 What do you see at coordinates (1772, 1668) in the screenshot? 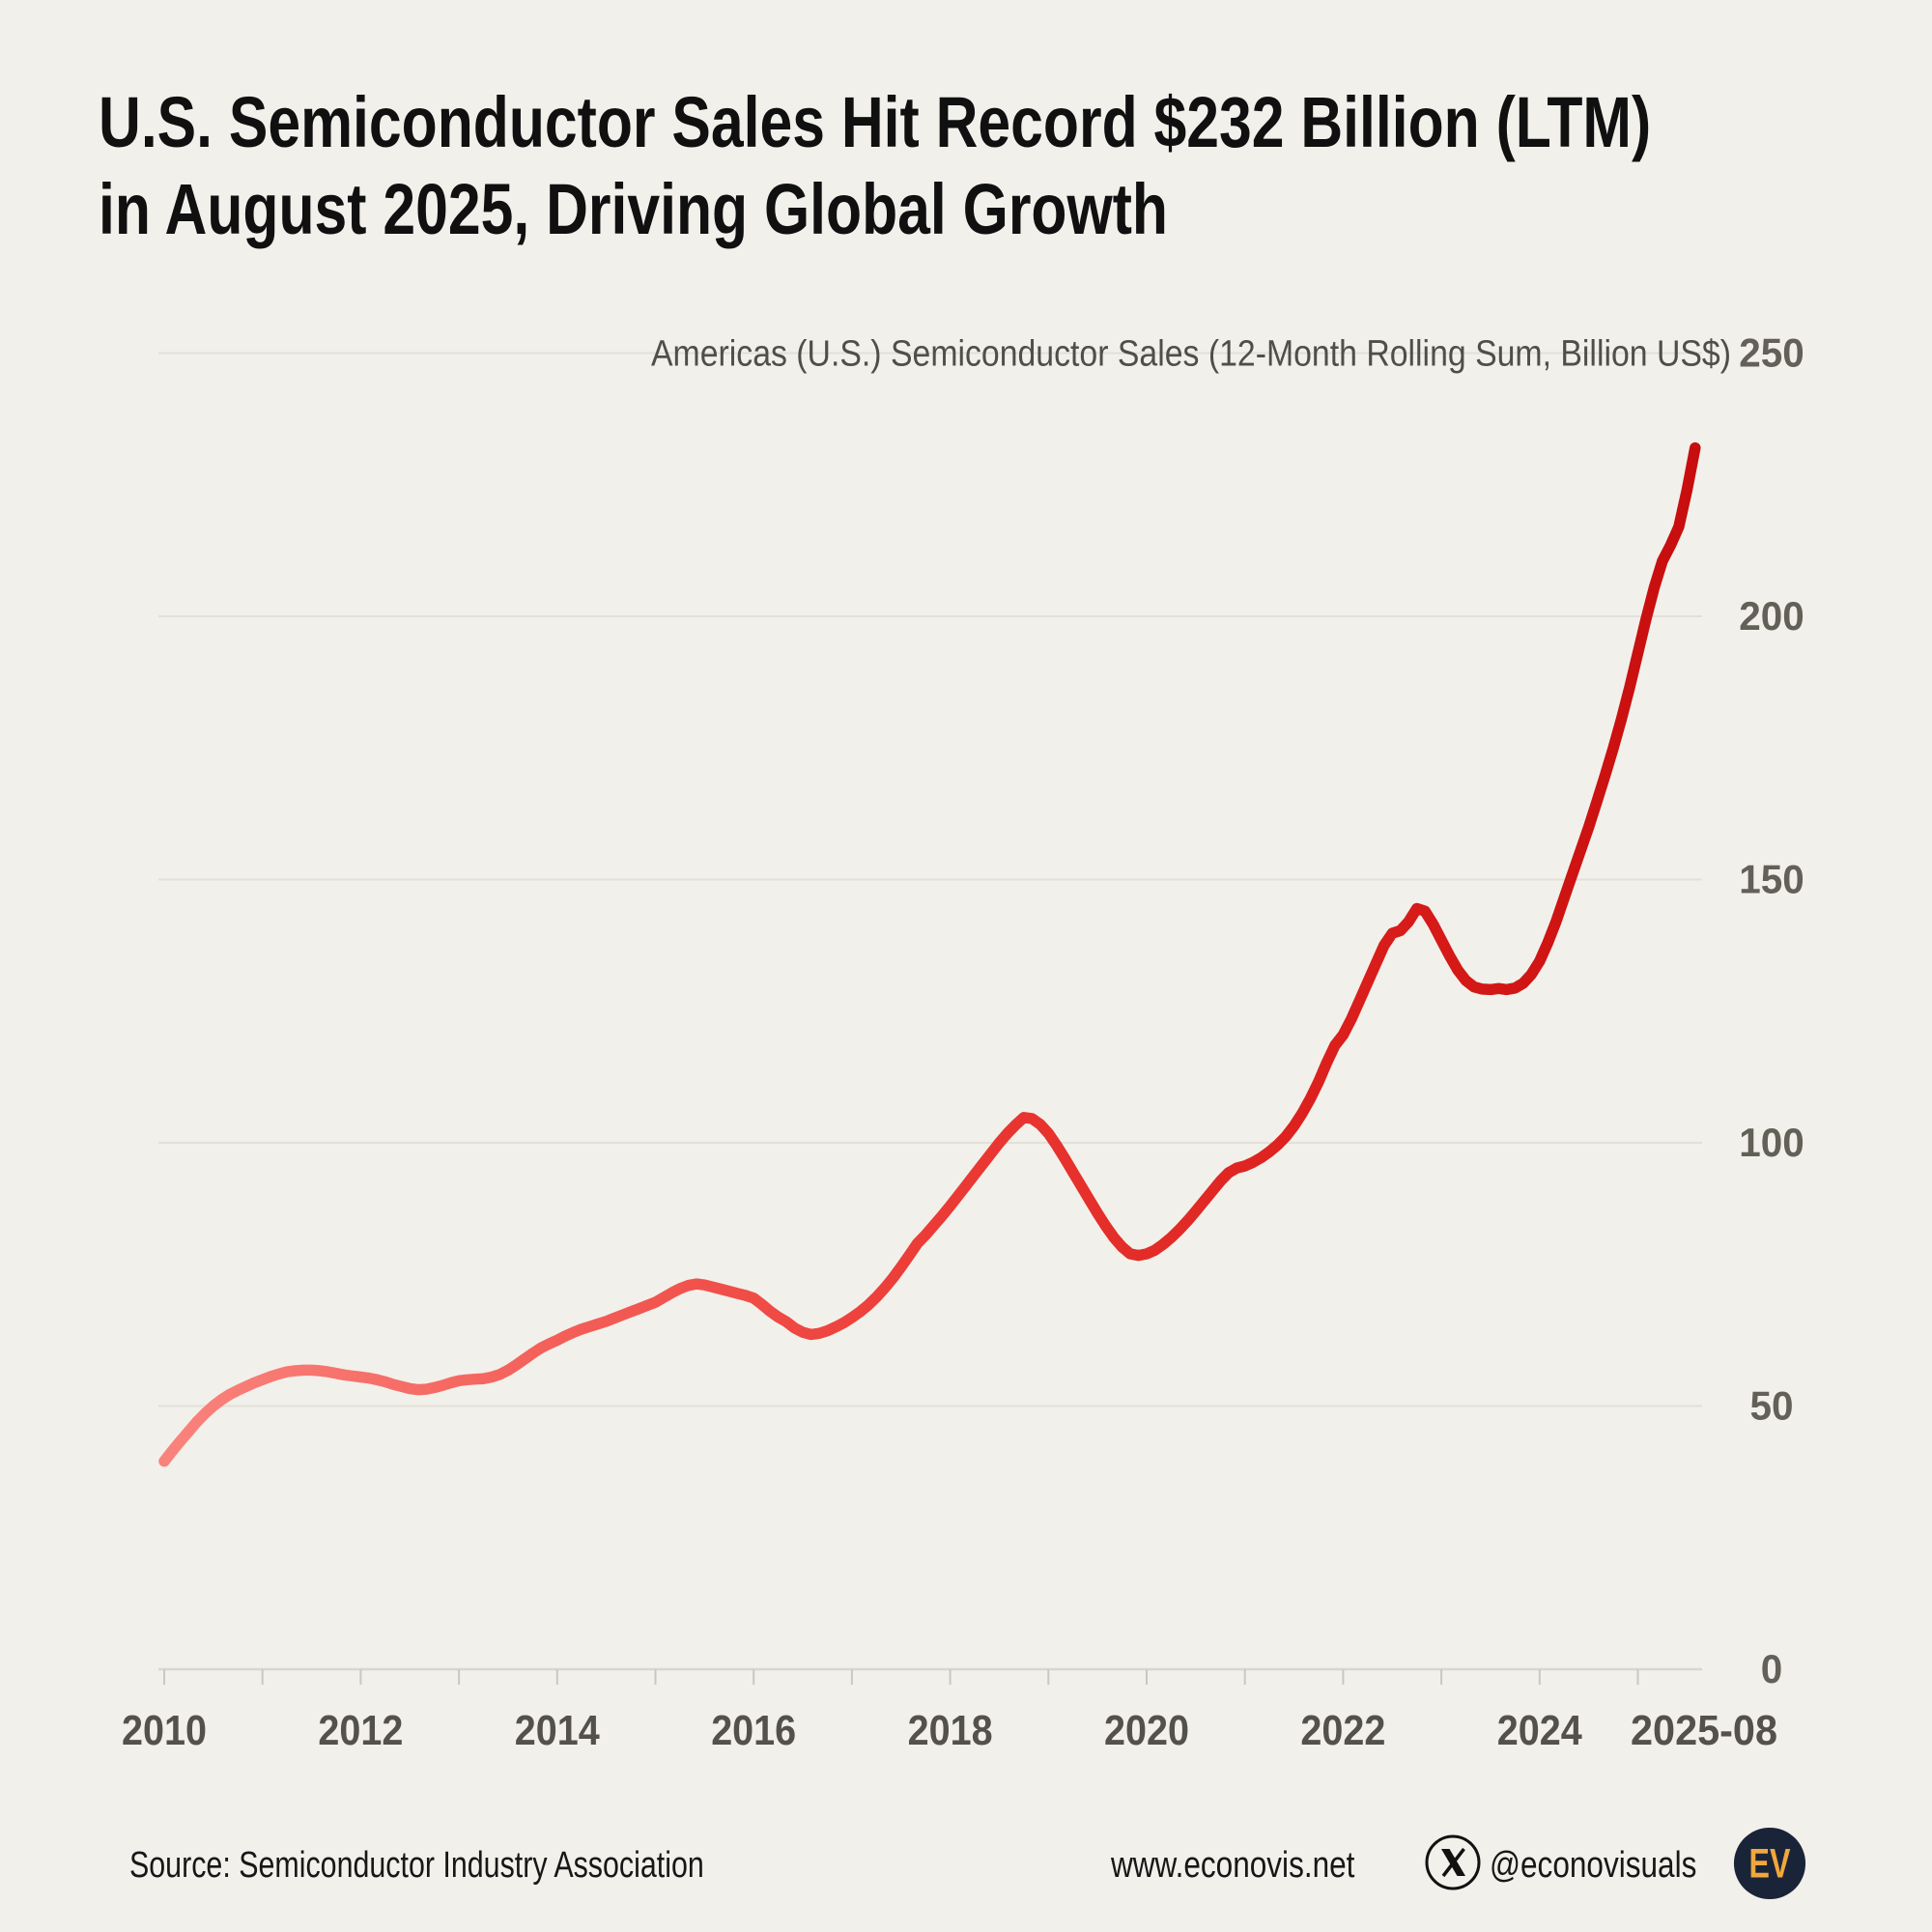
I see `y-axis-label-0: 0` at bounding box center [1772, 1668].